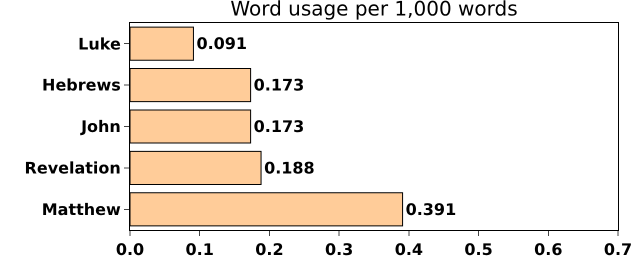 The width and height of the screenshot is (644, 271). What do you see at coordinates (130, 250) in the screenshot?
I see `x-tick-label: 0.0` at bounding box center [130, 250].